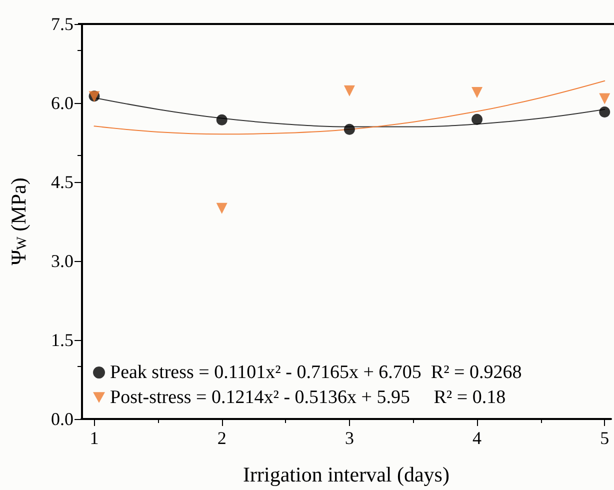 This screenshot has height=490, width=614. What do you see at coordinates (221, 438) in the screenshot?
I see `x-tick-label: 2` at bounding box center [221, 438].